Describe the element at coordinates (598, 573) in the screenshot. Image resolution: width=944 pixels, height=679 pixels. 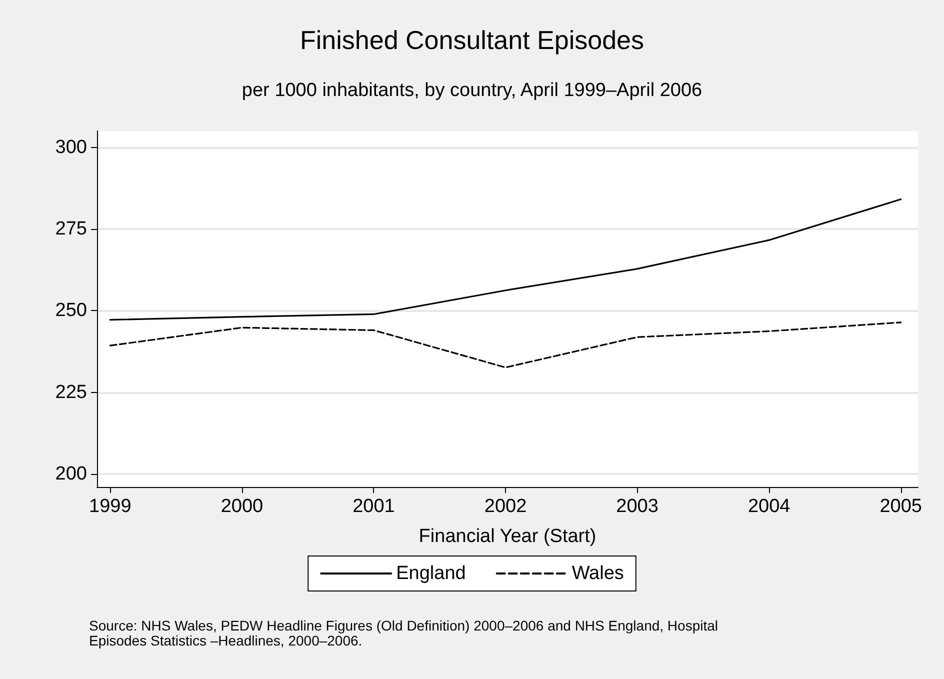
I see `legend-label: Wales` at that location.